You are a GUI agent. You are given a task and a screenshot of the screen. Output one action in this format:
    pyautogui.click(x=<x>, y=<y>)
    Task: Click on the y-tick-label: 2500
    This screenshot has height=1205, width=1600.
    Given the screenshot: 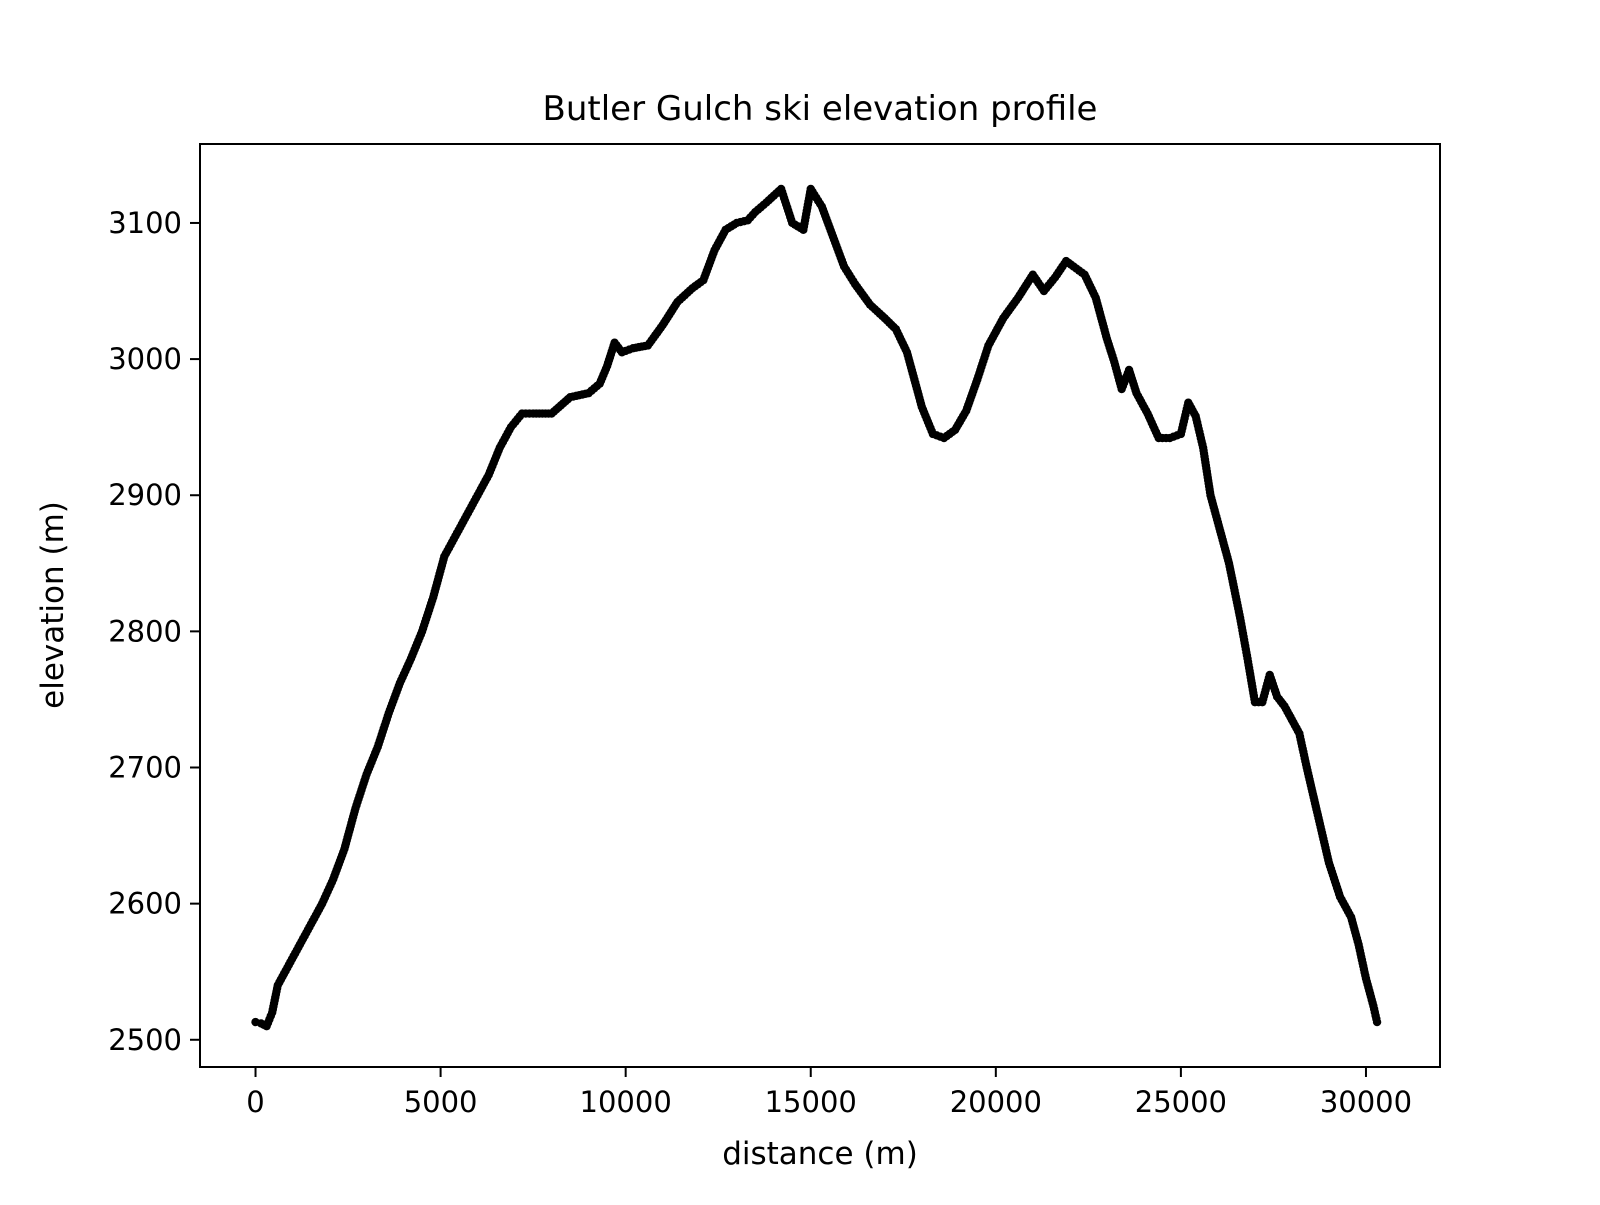 What is the action you would take?
    pyautogui.click(x=145, y=1040)
    